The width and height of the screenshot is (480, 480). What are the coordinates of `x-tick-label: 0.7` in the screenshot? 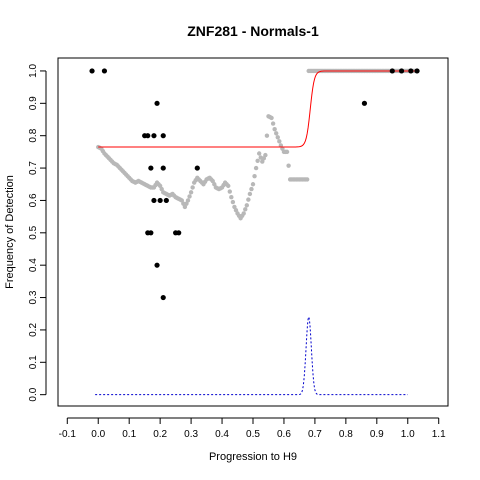 It's located at (315, 434).